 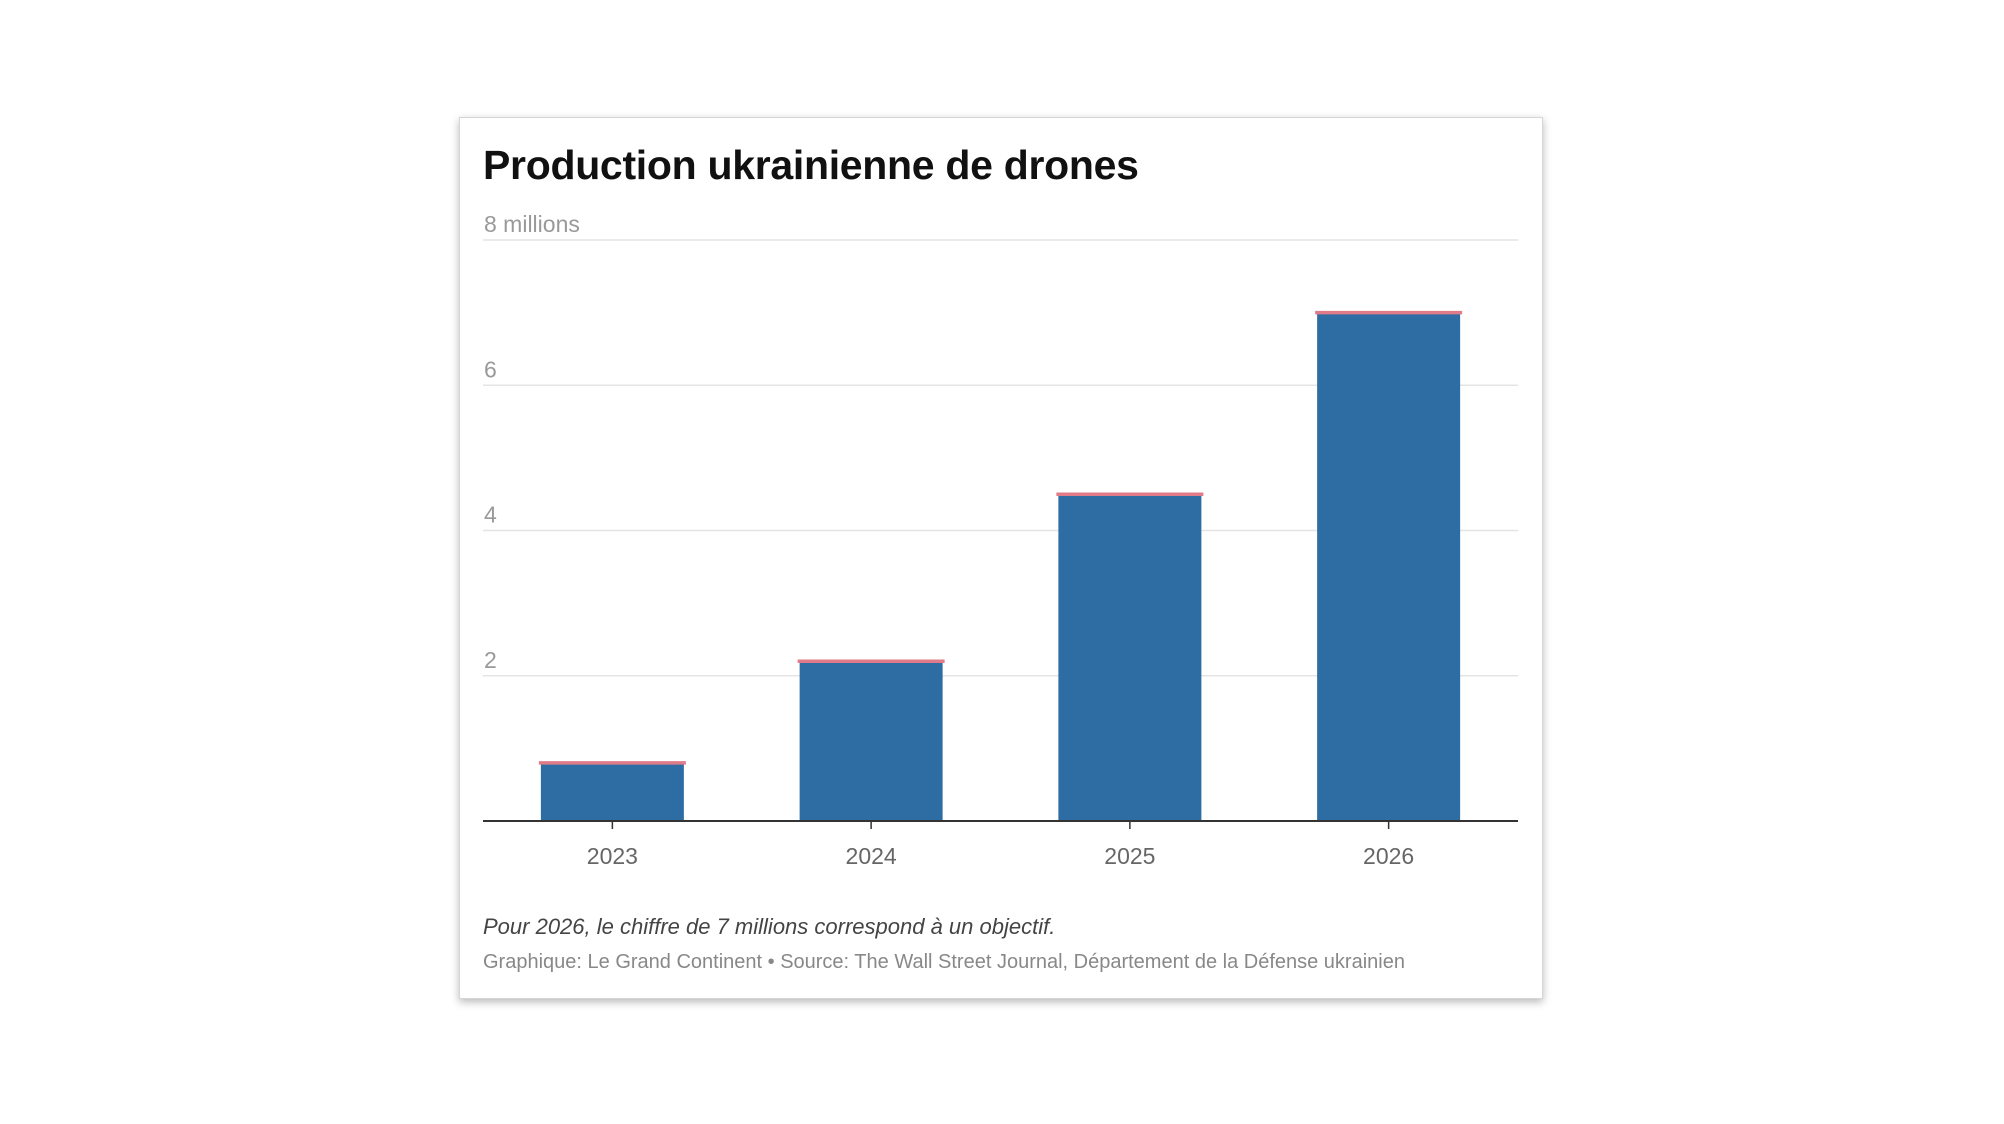 I want to click on bar-2024, so click(x=871, y=741).